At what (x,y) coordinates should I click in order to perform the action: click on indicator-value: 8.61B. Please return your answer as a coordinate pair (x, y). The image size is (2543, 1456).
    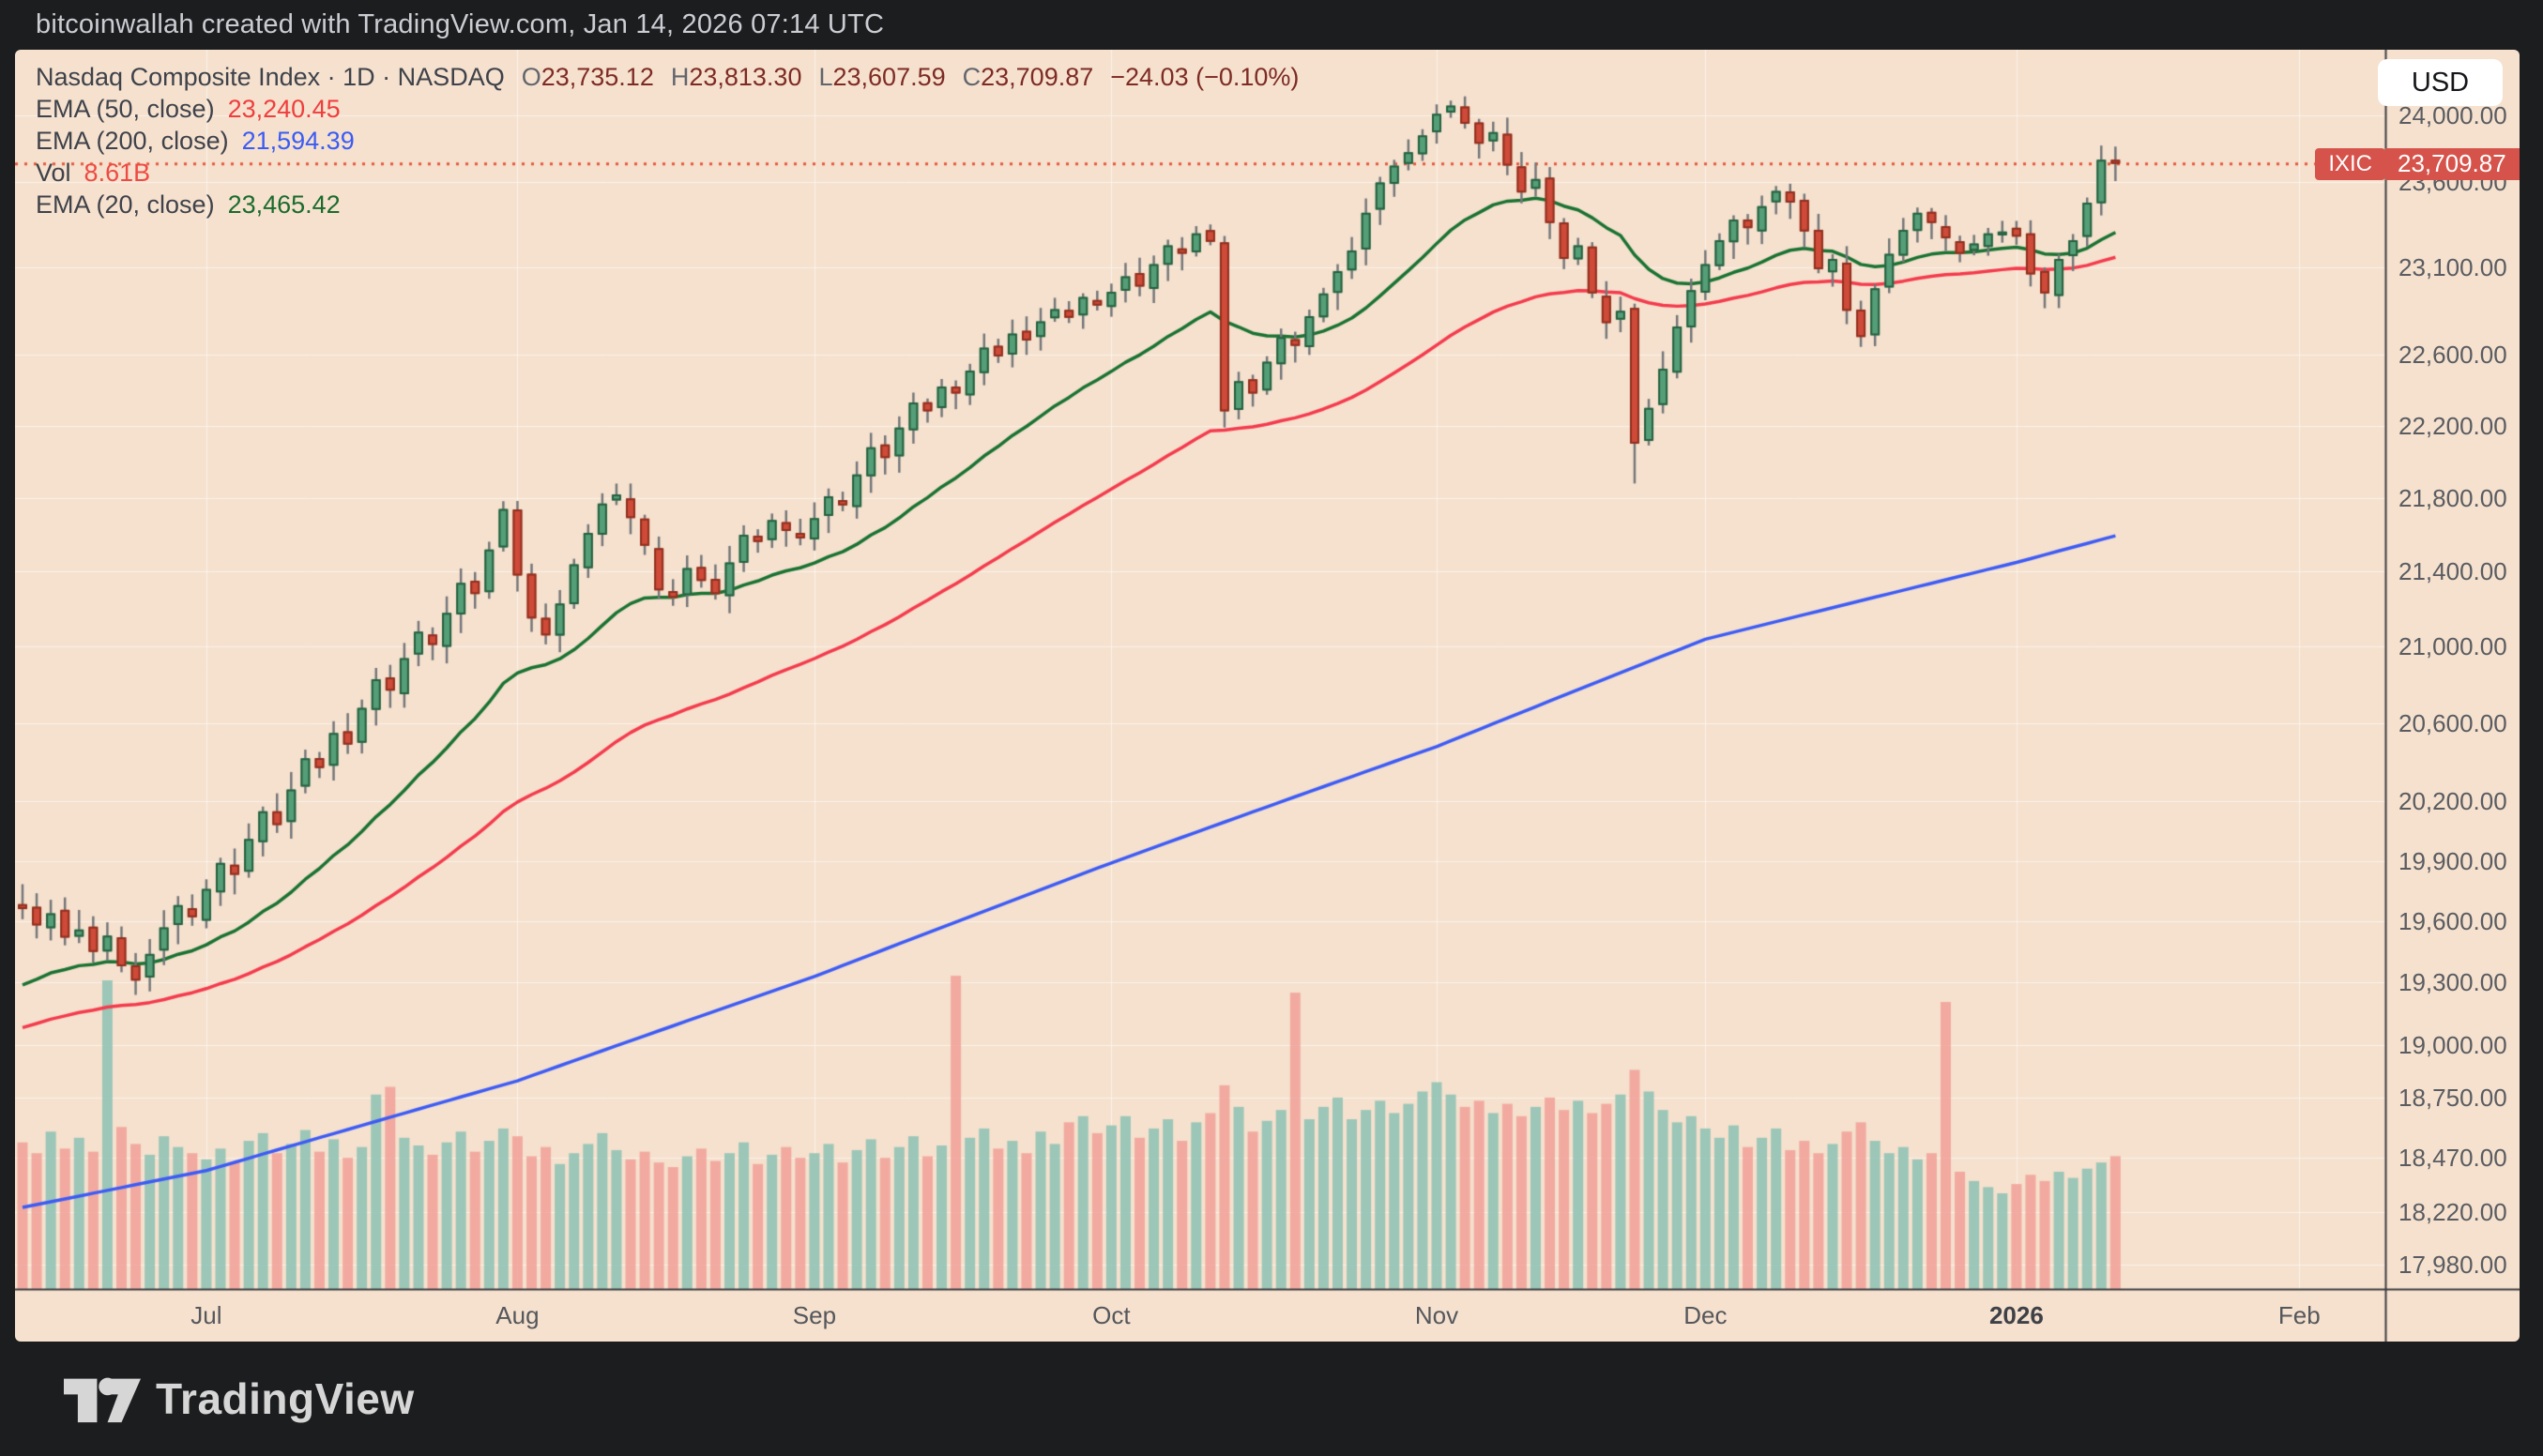
    Looking at the image, I should click on (117, 173).